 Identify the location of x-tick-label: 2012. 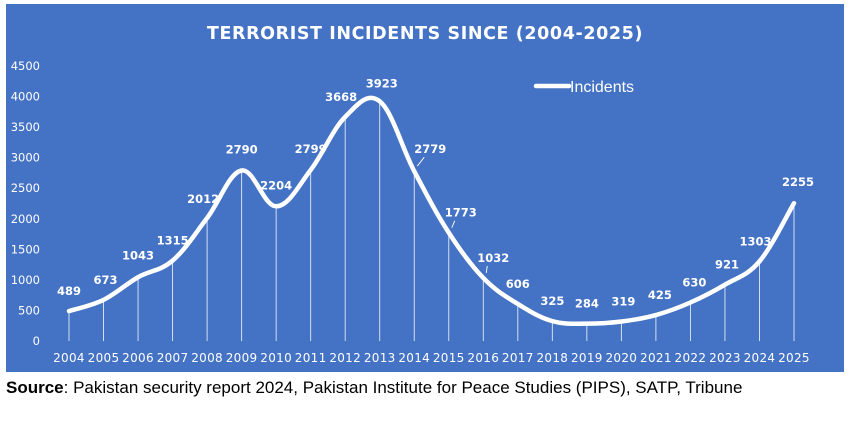
(345, 358).